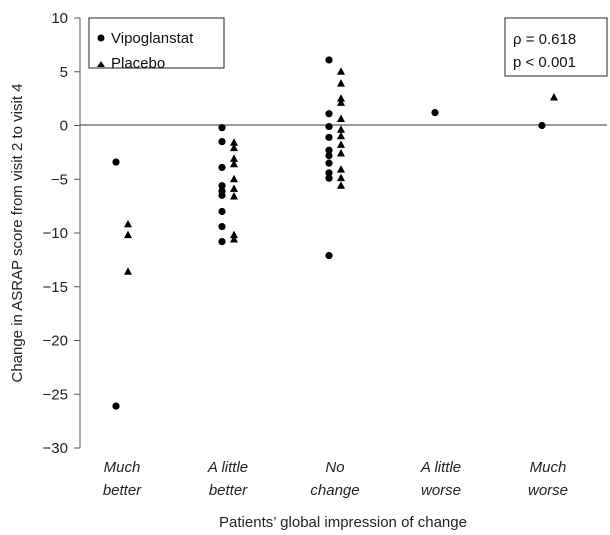  Describe the element at coordinates (55, 287) in the screenshot. I see `y-tick-label: −15` at that location.